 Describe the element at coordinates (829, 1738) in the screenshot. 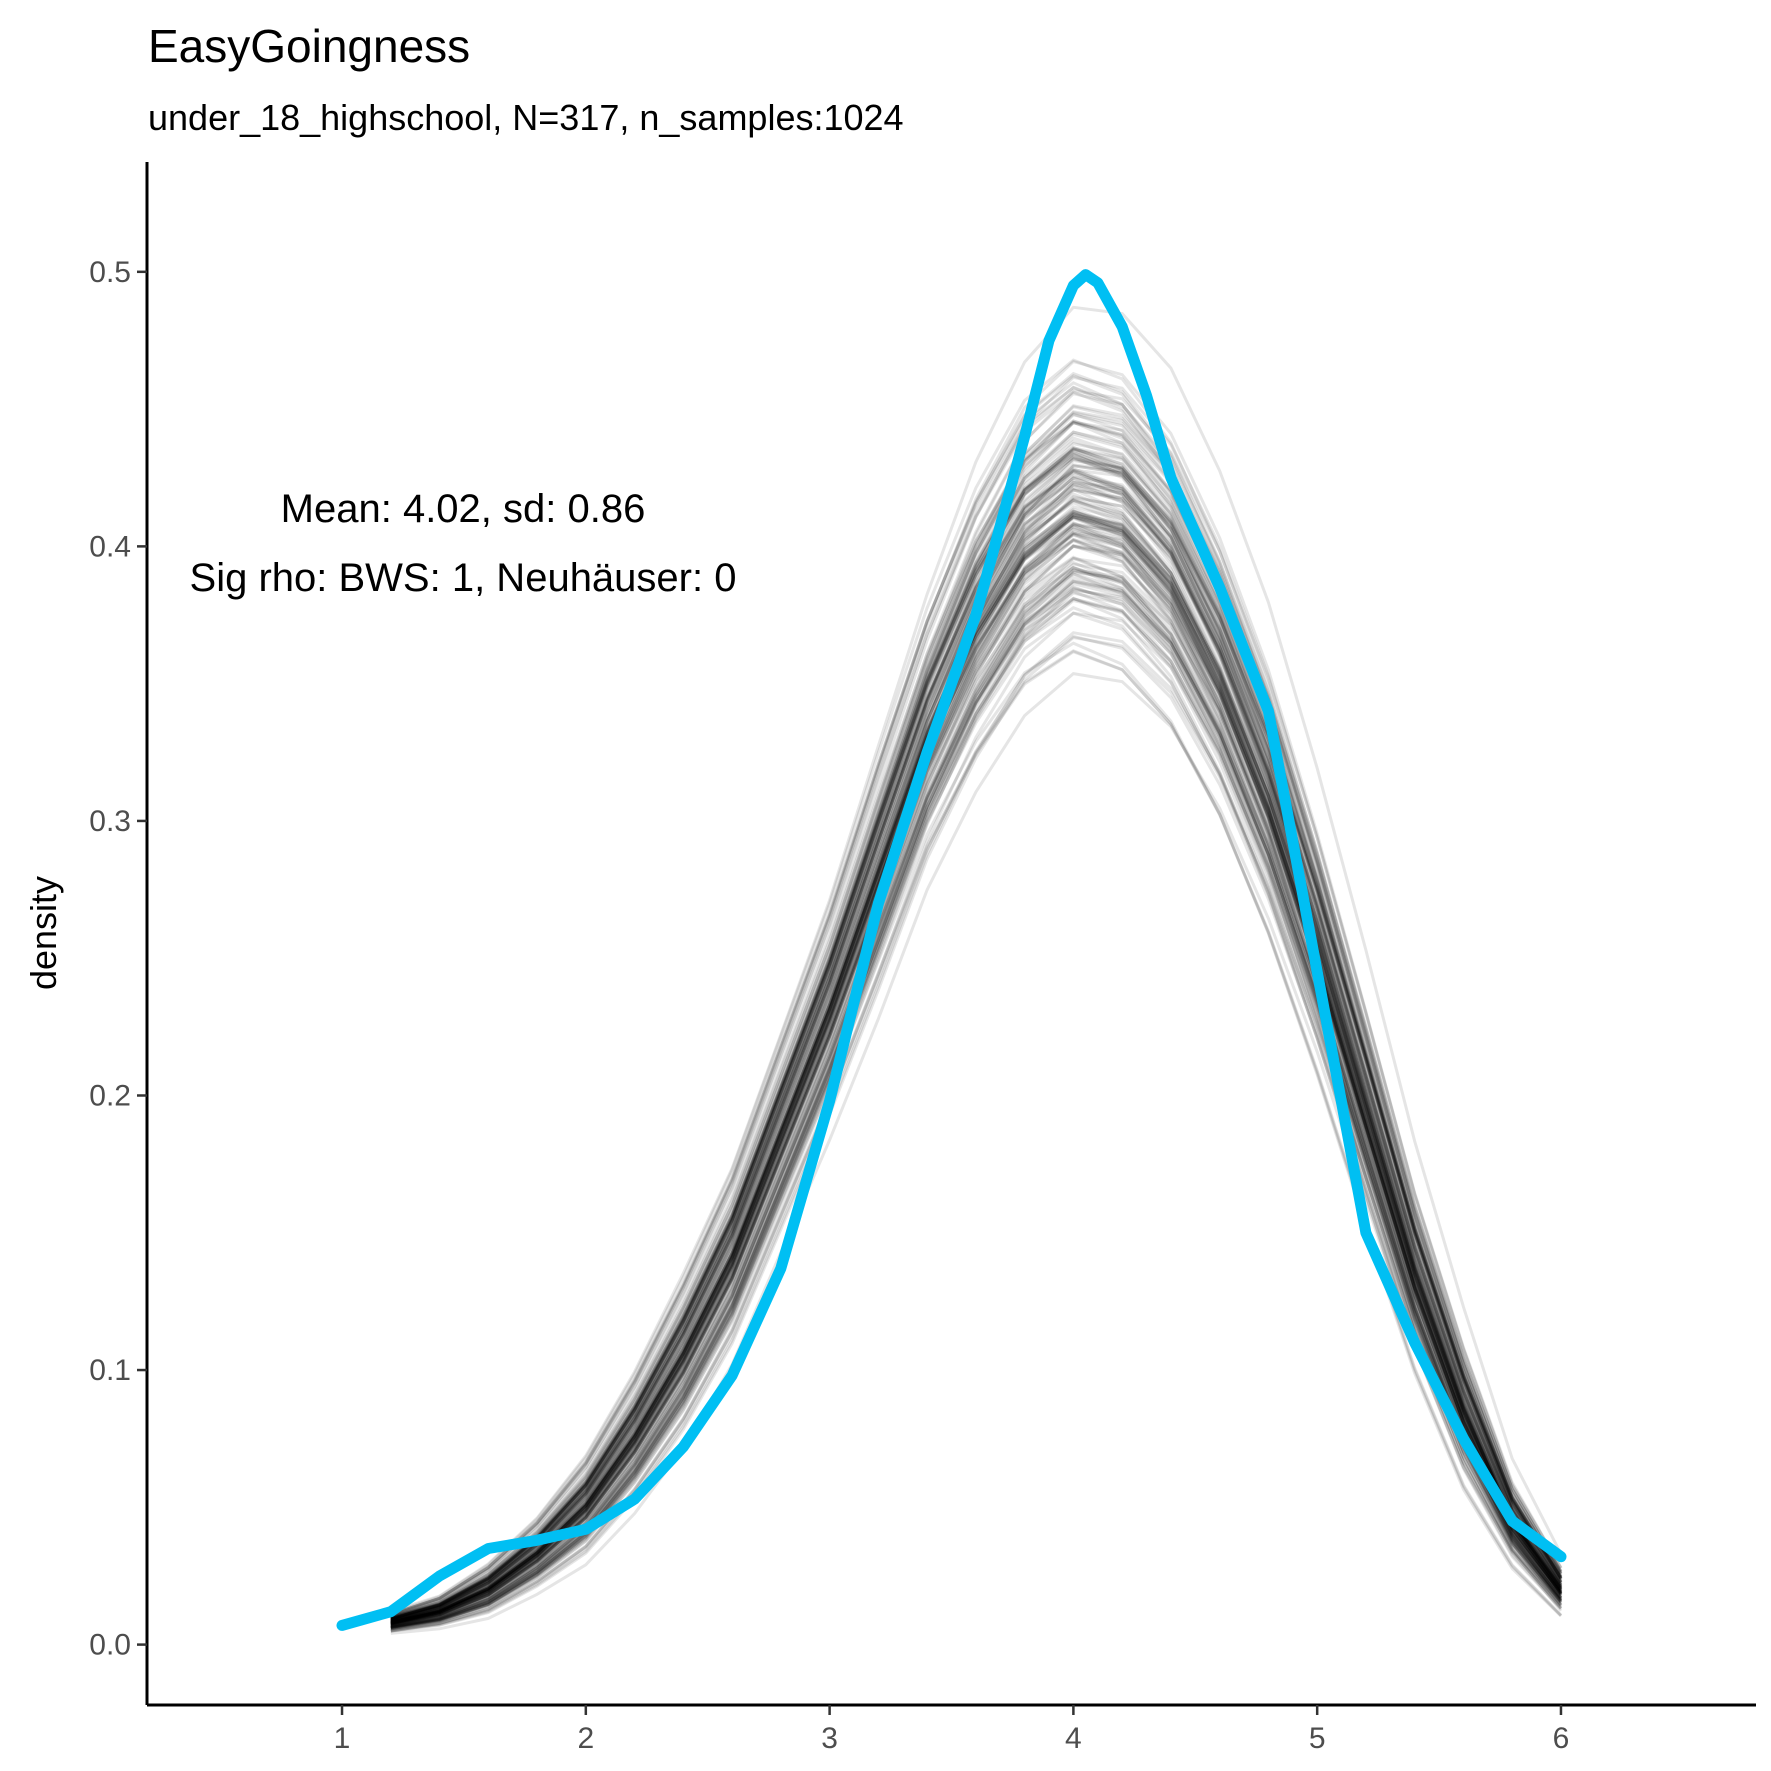

I see `x-tick-label: 3` at that location.